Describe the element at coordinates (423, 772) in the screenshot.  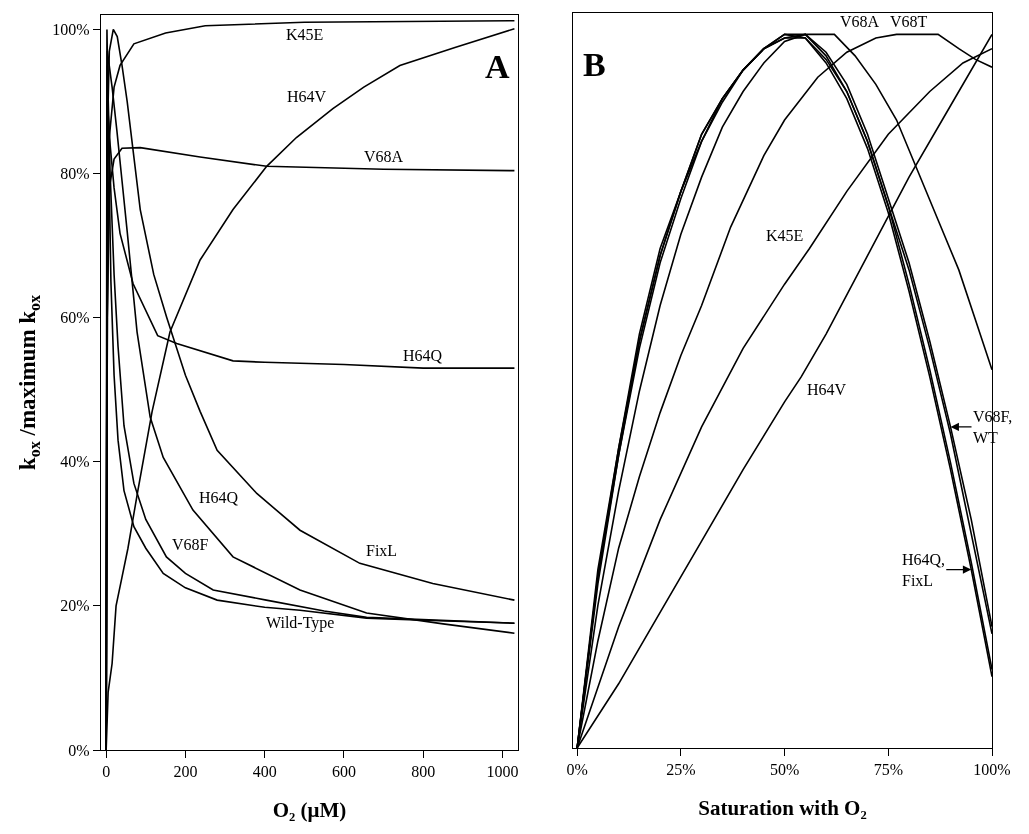
I see `x-tick-label: 800` at that location.